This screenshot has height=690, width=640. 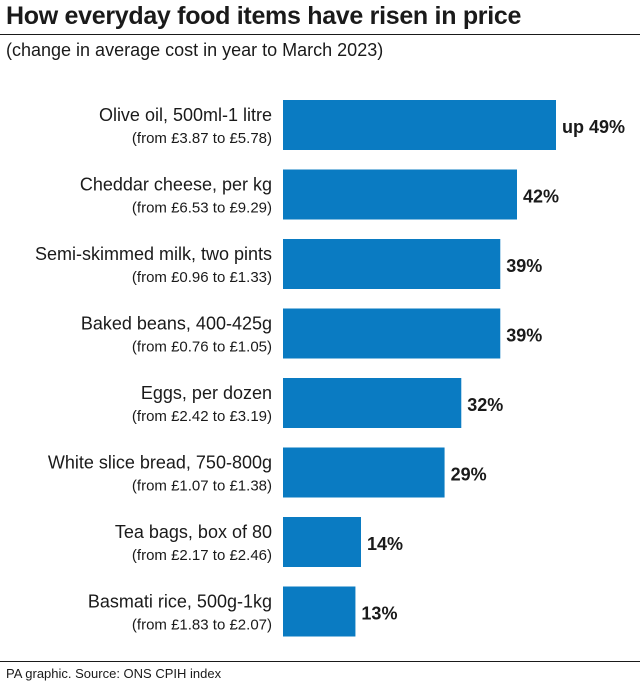 What do you see at coordinates (176, 324) in the screenshot?
I see `category-label: Baked beans, 400-425g` at bounding box center [176, 324].